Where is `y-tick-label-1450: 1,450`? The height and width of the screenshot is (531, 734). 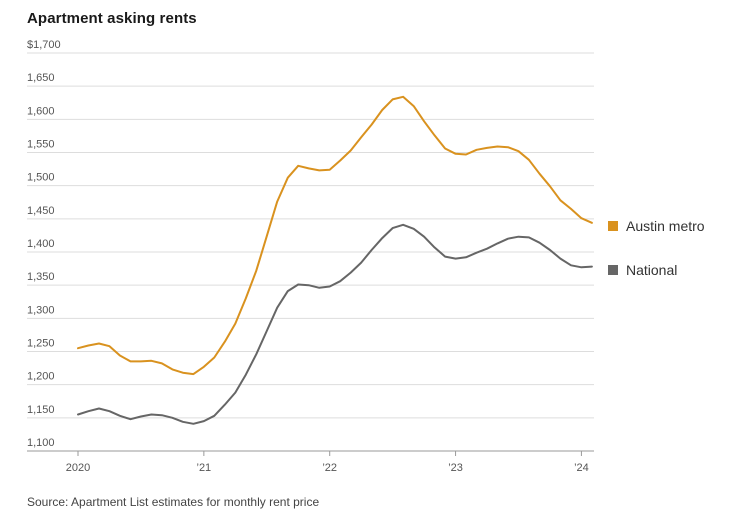 y-tick-label-1450: 1,450 is located at coordinates (41, 211).